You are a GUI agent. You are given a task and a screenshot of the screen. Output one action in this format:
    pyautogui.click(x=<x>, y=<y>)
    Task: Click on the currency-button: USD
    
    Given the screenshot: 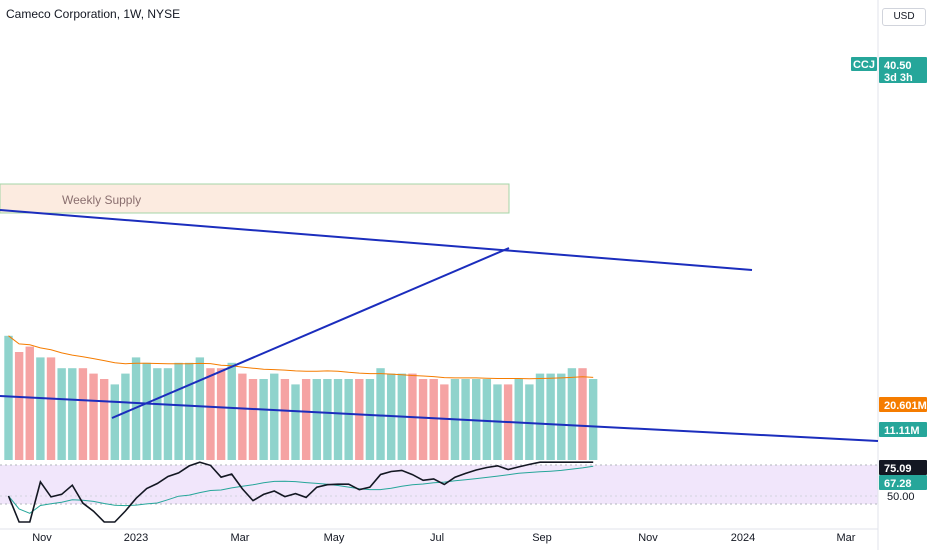 What is the action you would take?
    pyautogui.click(x=904, y=17)
    